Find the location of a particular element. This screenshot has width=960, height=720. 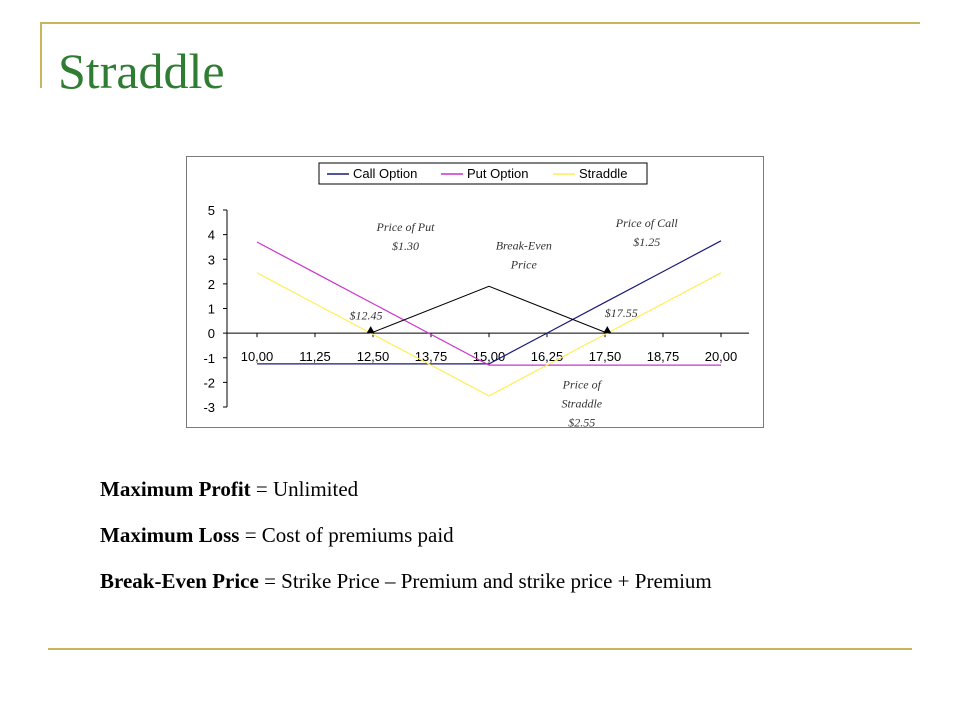

x-tick-label: 17,50 is located at coordinates (605, 356).